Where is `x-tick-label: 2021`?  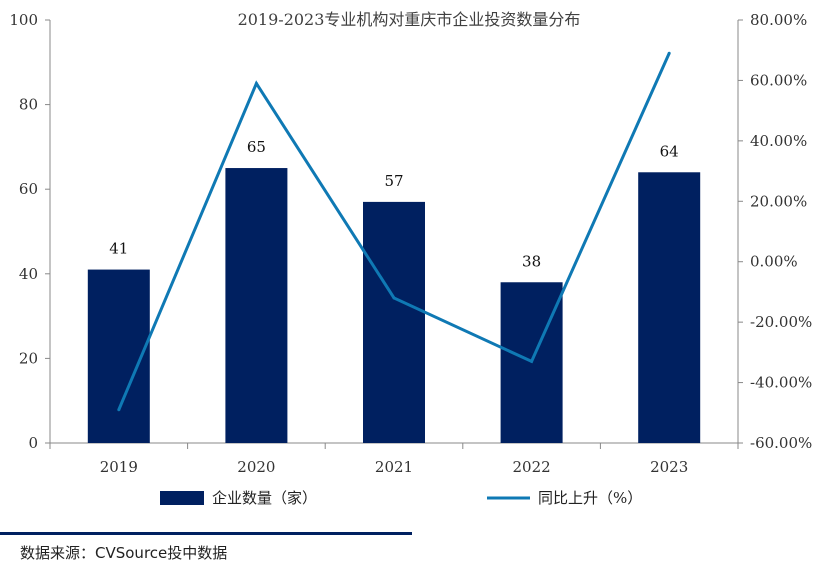
x-tick-label: 2021 is located at coordinates (394, 467).